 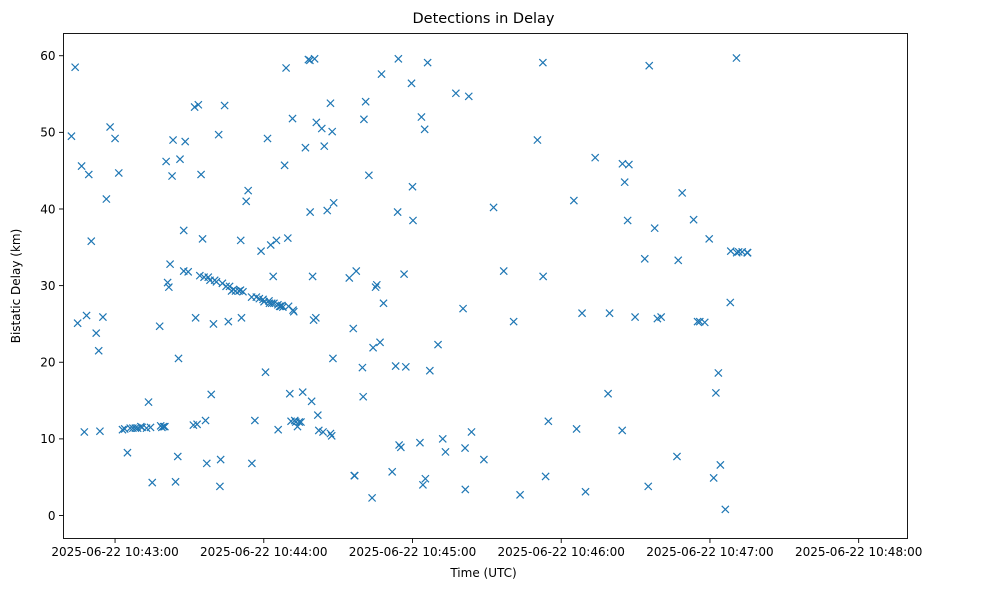 What do you see at coordinates (47, 363) in the screenshot?
I see `y-tick-label: 20` at bounding box center [47, 363].